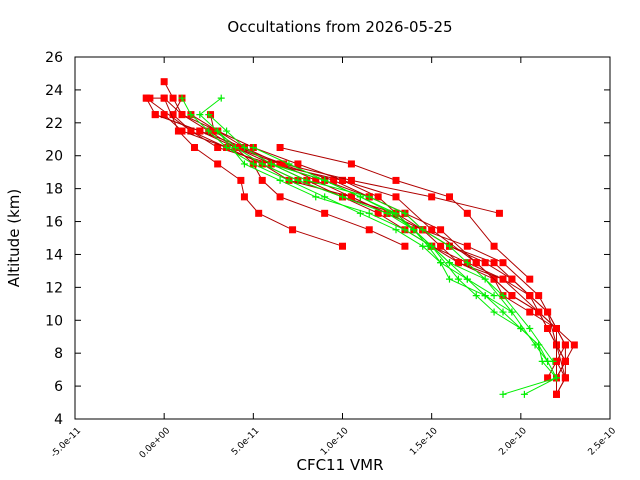 The height and width of the screenshot is (480, 640). What do you see at coordinates (54, 255) in the screenshot?
I see `y-tick-label: 14` at bounding box center [54, 255].